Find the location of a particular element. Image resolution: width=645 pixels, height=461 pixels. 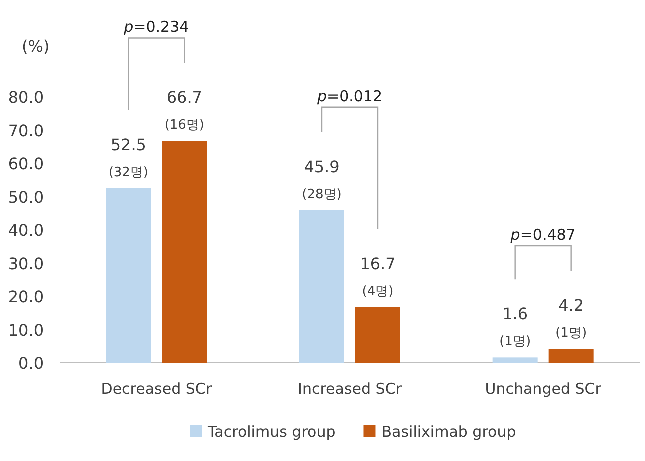

y-tick-label: 50.0 is located at coordinates (26, 197).